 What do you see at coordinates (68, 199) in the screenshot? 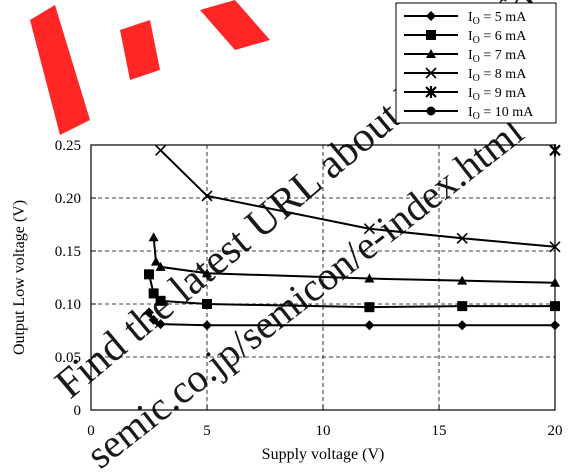
I see `y-tick-label: 0.20` at bounding box center [68, 199].